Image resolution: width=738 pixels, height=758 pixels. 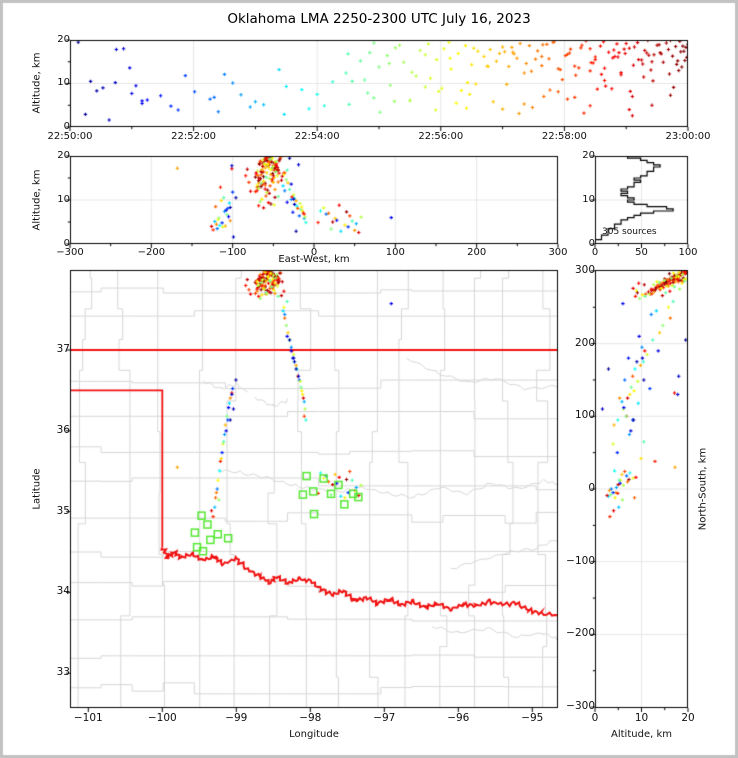 I want to click on tick-label: 37, so click(x=63, y=349).